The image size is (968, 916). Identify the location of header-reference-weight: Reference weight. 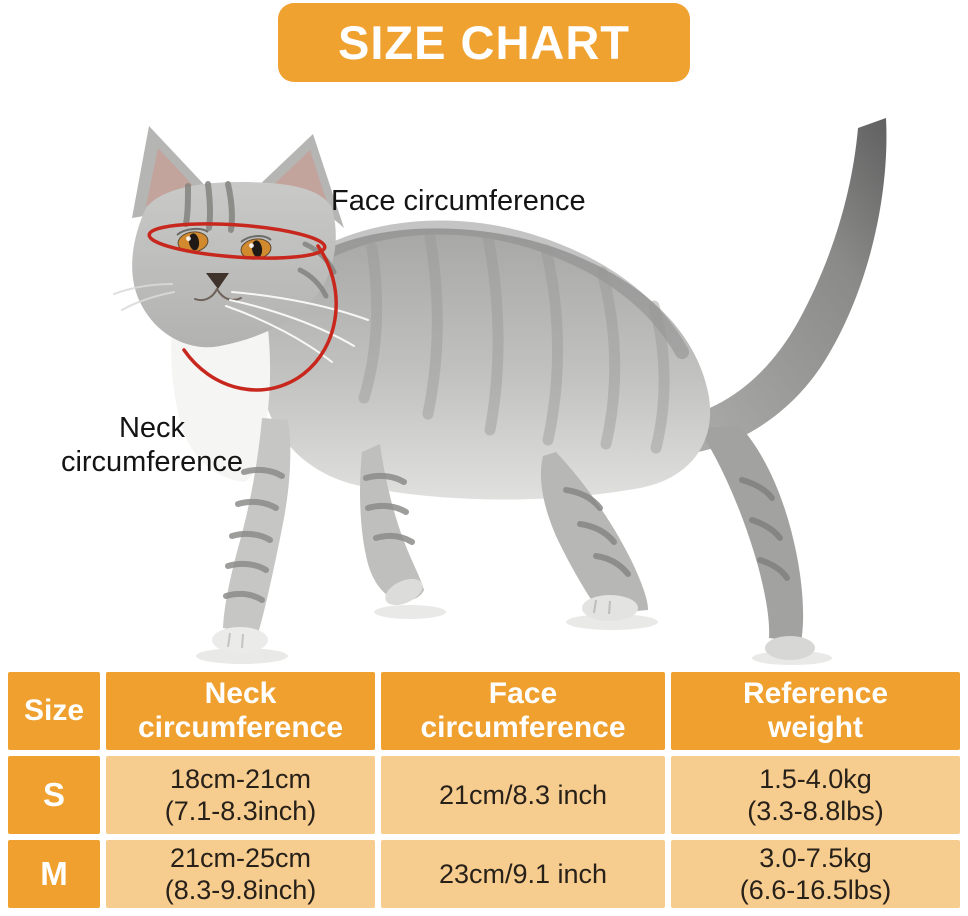
(815, 711).